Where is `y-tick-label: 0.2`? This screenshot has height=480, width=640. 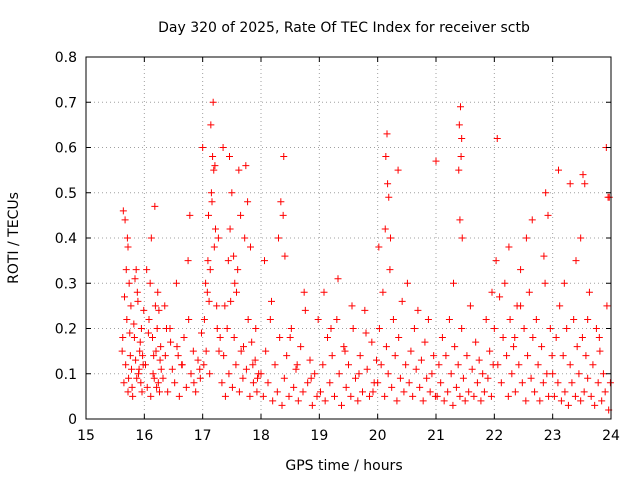 y-tick-label: 0.2 is located at coordinates (66, 330).